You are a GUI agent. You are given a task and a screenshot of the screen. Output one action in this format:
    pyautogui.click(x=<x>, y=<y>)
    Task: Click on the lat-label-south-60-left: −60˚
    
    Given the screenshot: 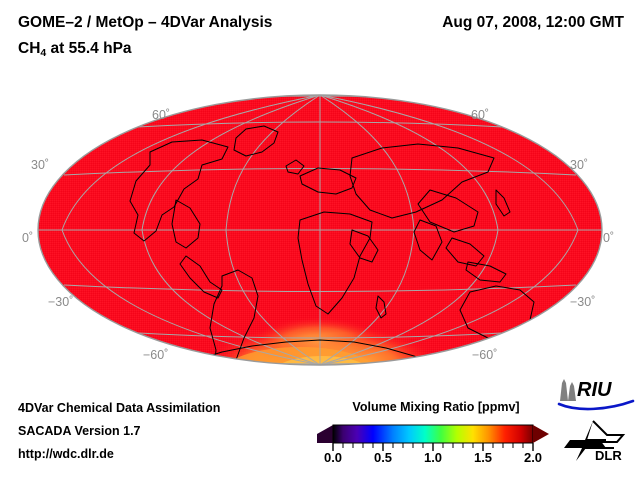 What is the action you would take?
    pyautogui.click(x=156, y=355)
    